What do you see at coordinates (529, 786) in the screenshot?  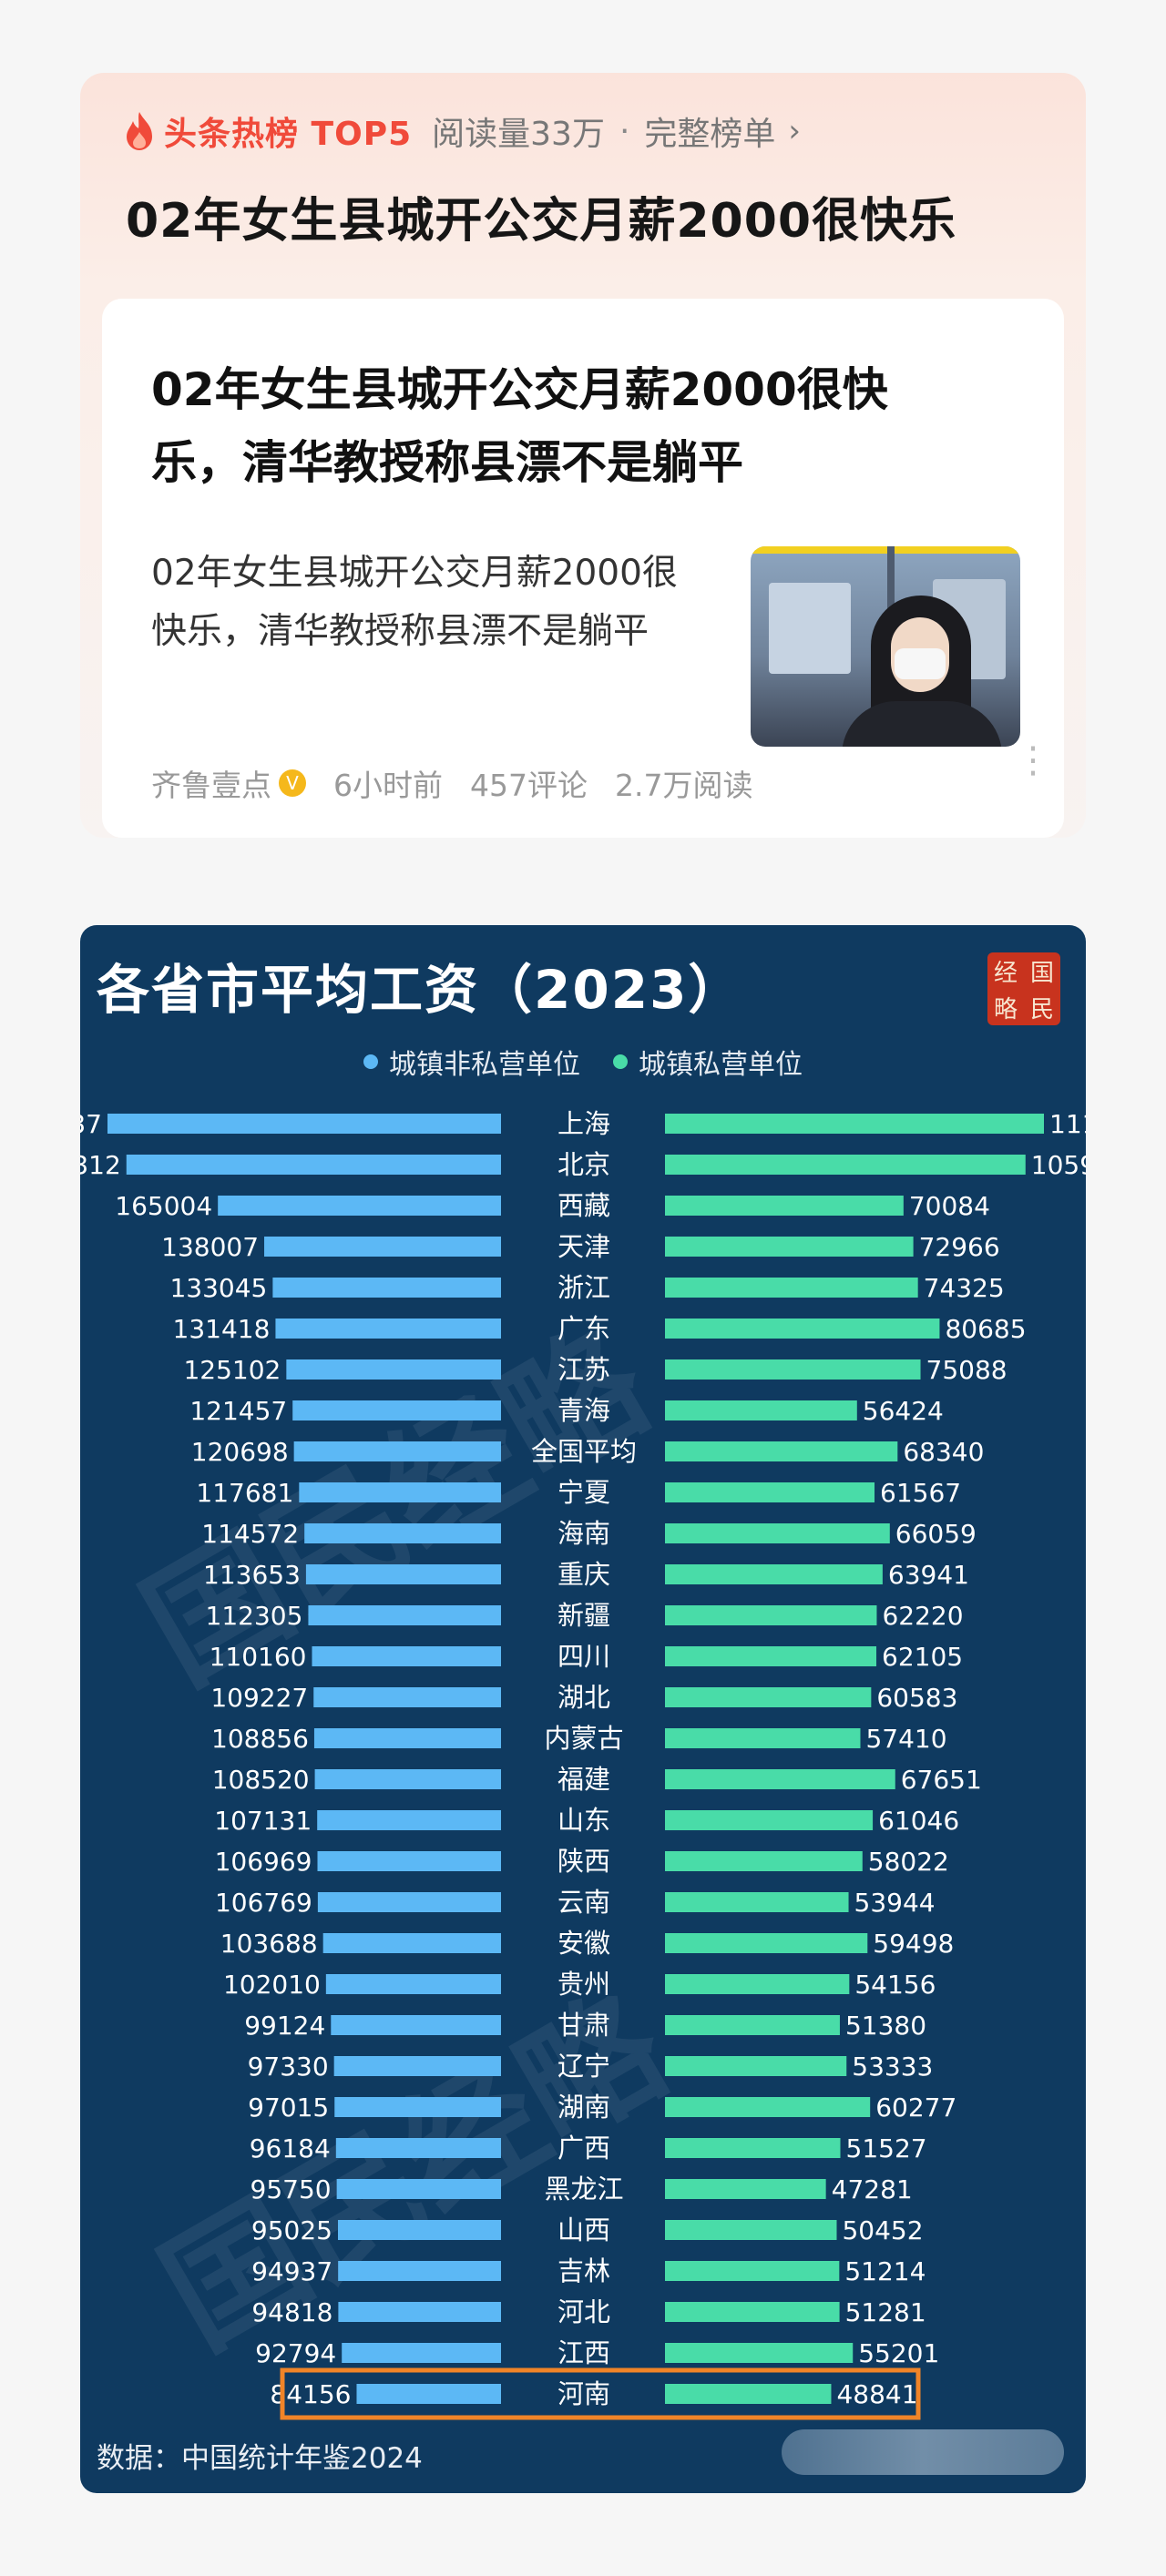 I see `comment-count: 457评论` at bounding box center [529, 786].